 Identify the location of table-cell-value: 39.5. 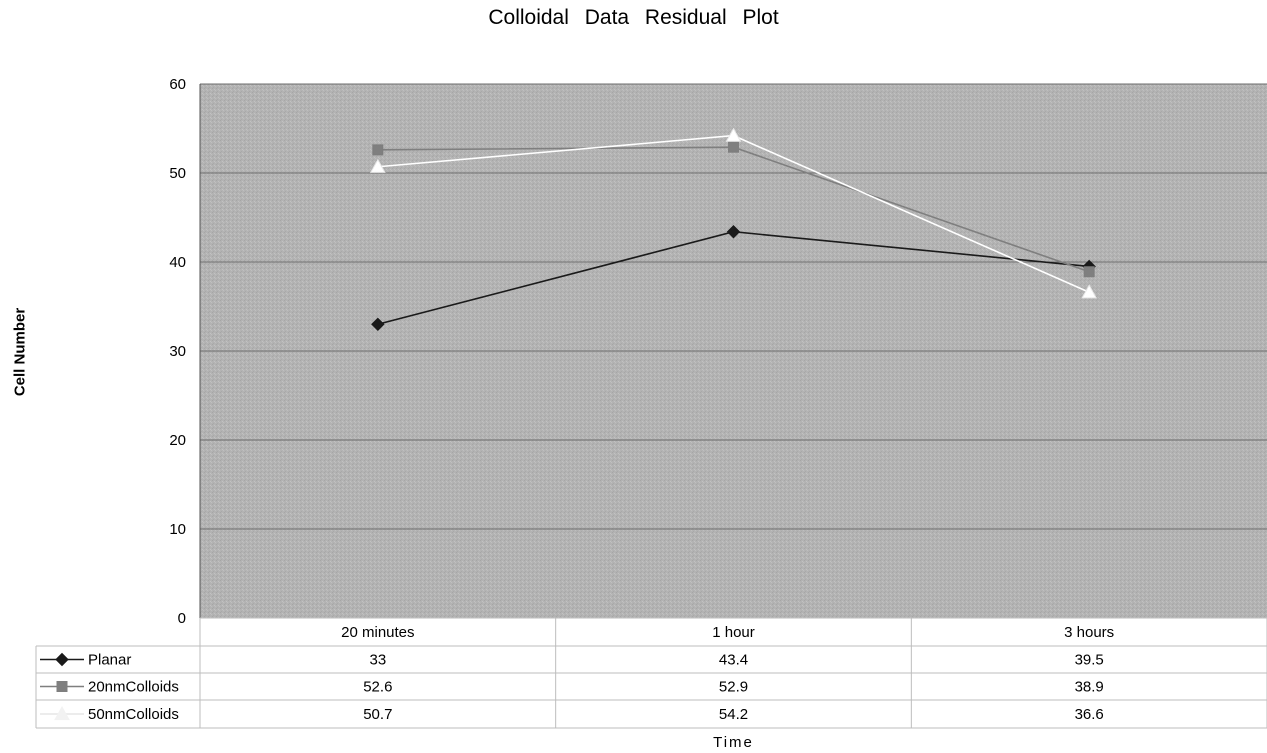
(1089, 660).